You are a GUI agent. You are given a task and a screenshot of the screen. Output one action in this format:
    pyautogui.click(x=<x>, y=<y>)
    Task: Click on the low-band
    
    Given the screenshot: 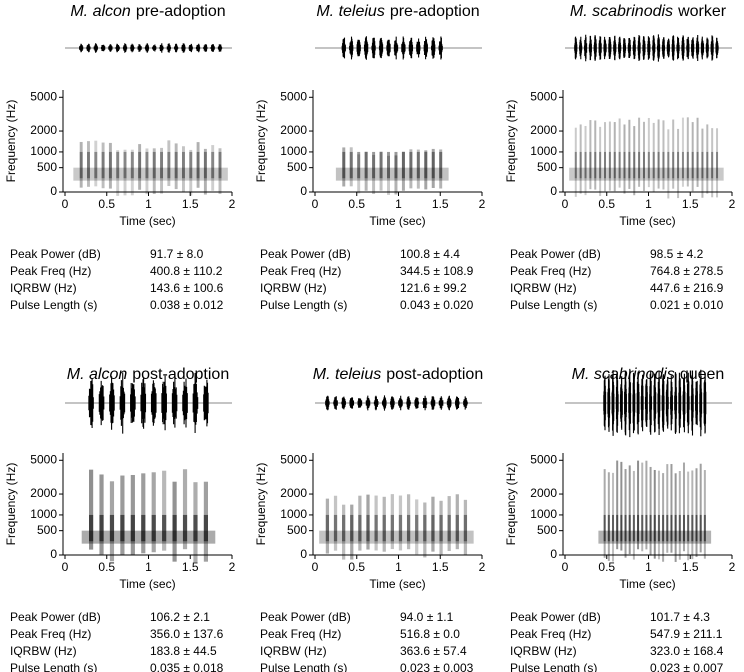 What is the action you would take?
    pyautogui.click(x=396, y=537)
    